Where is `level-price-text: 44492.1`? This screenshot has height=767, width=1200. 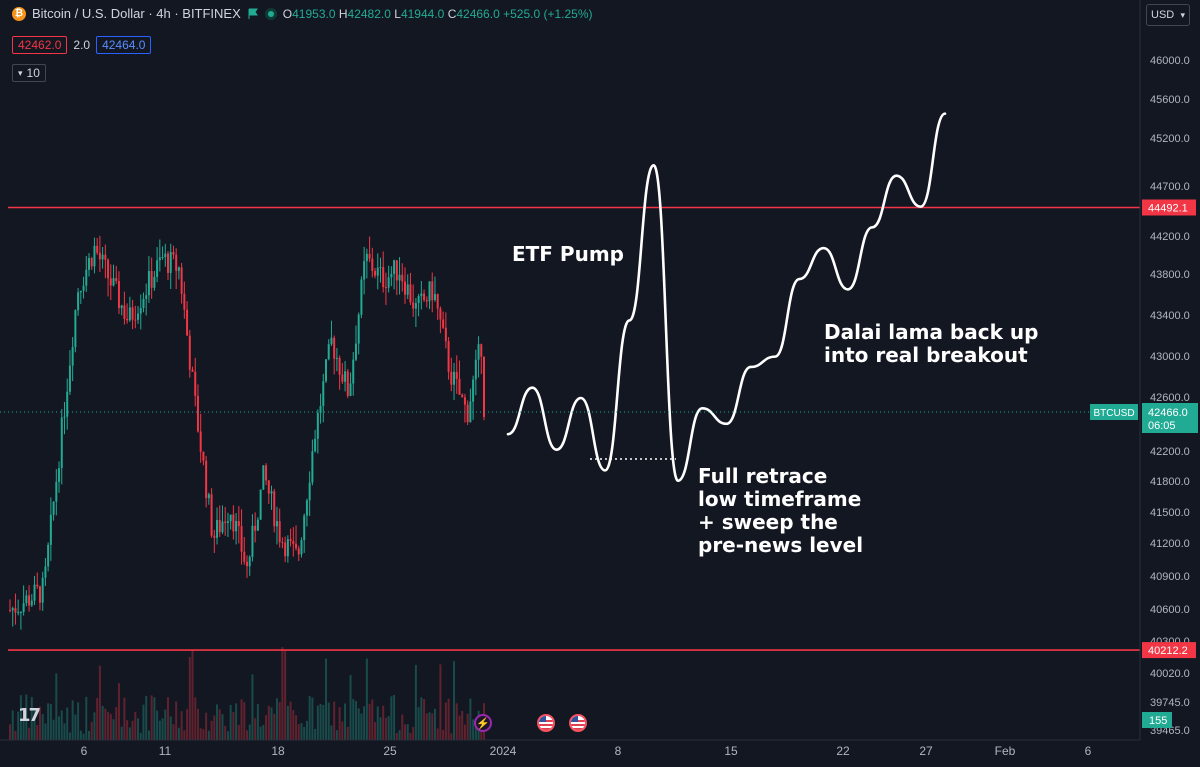 level-price-text: 44492.1 is located at coordinates (1168, 208).